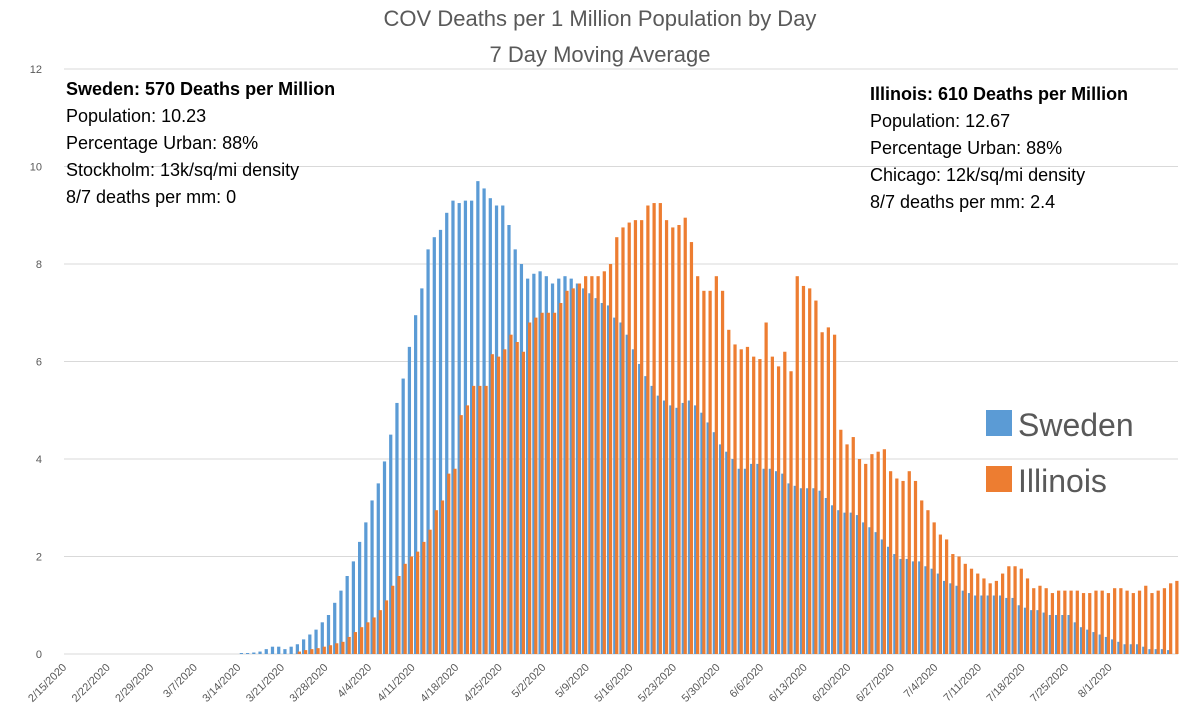  What do you see at coordinates (36, 168) in the screenshot?
I see `y-tick-label: 10` at bounding box center [36, 168].